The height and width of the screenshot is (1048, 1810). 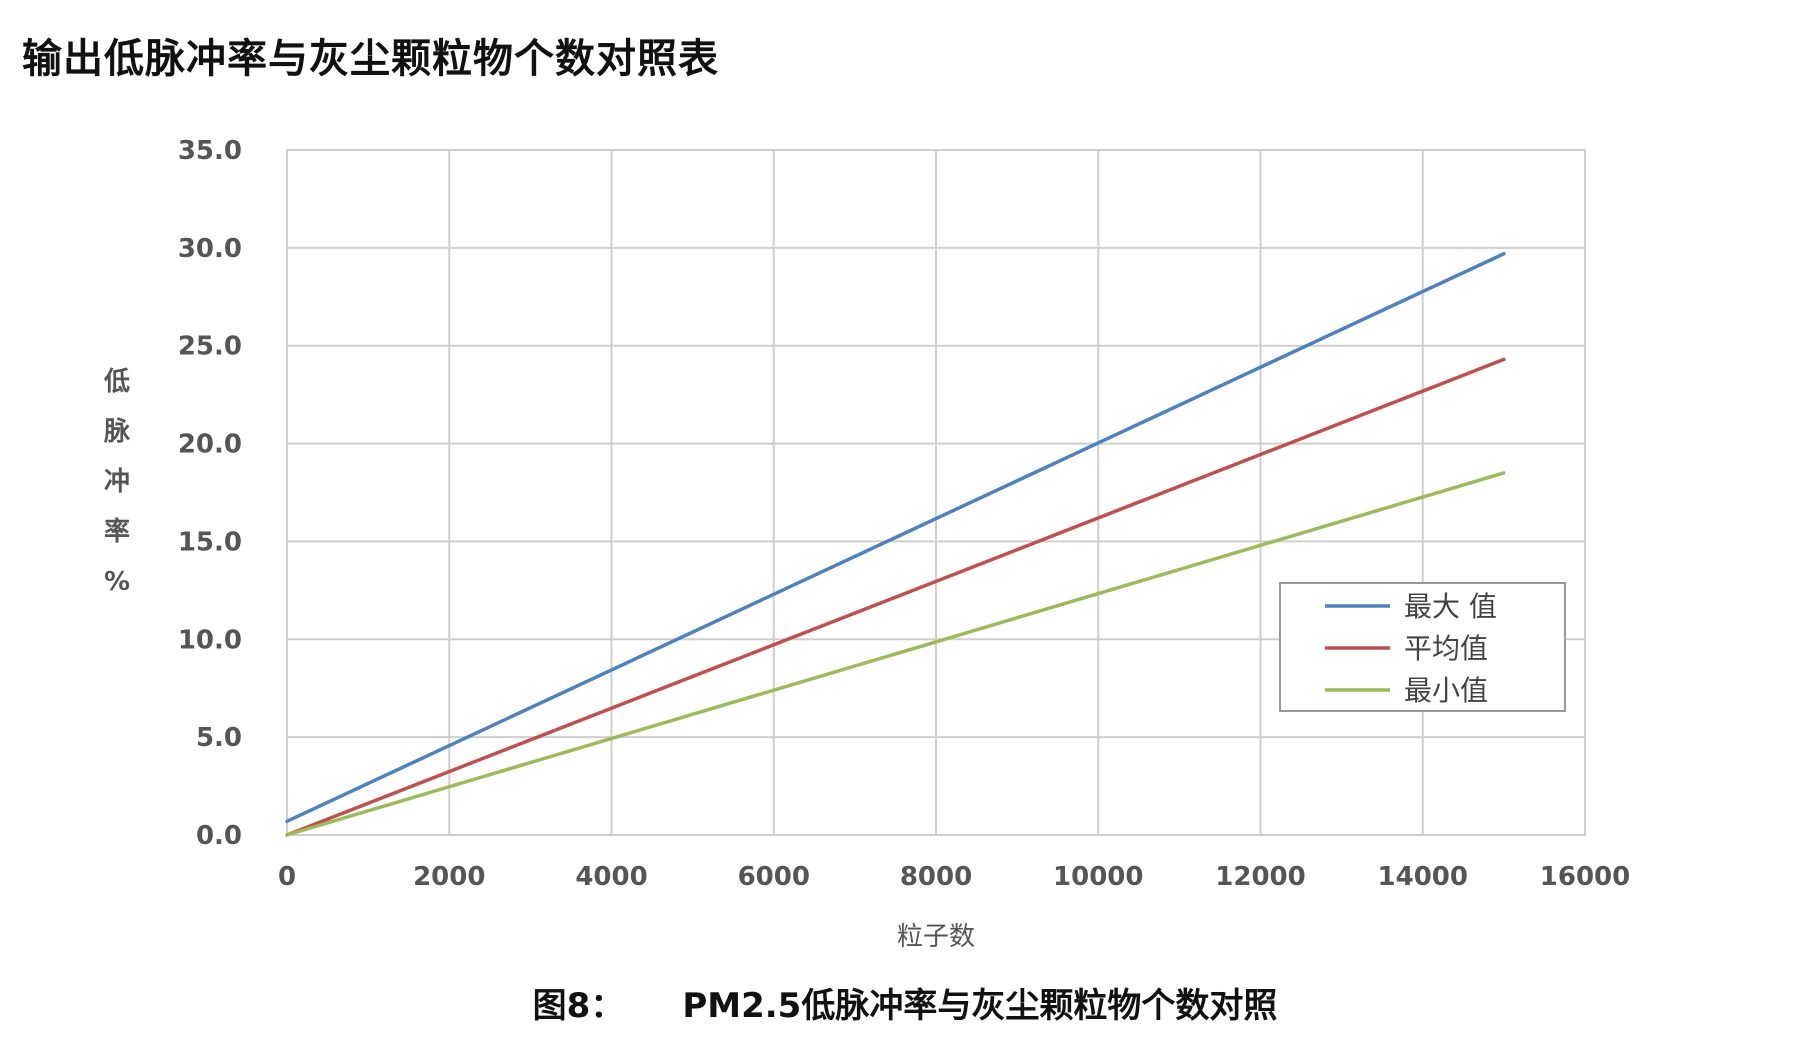 What do you see at coordinates (936, 877) in the screenshot?
I see `x-tick-label: 8000` at bounding box center [936, 877].